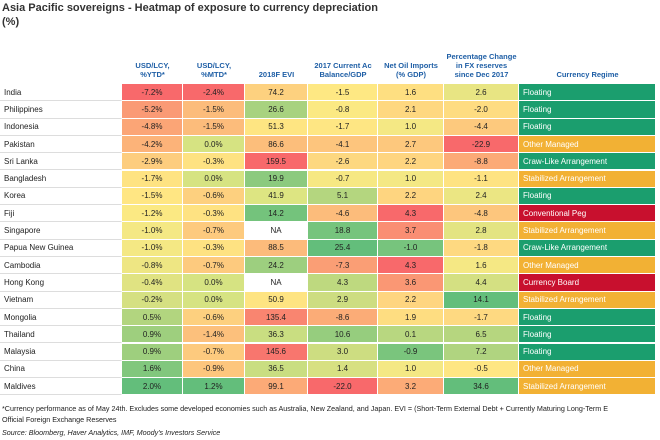 The height and width of the screenshot is (440, 660). What do you see at coordinates (61, 144) in the screenshot?
I see `country: Pakistan` at bounding box center [61, 144].